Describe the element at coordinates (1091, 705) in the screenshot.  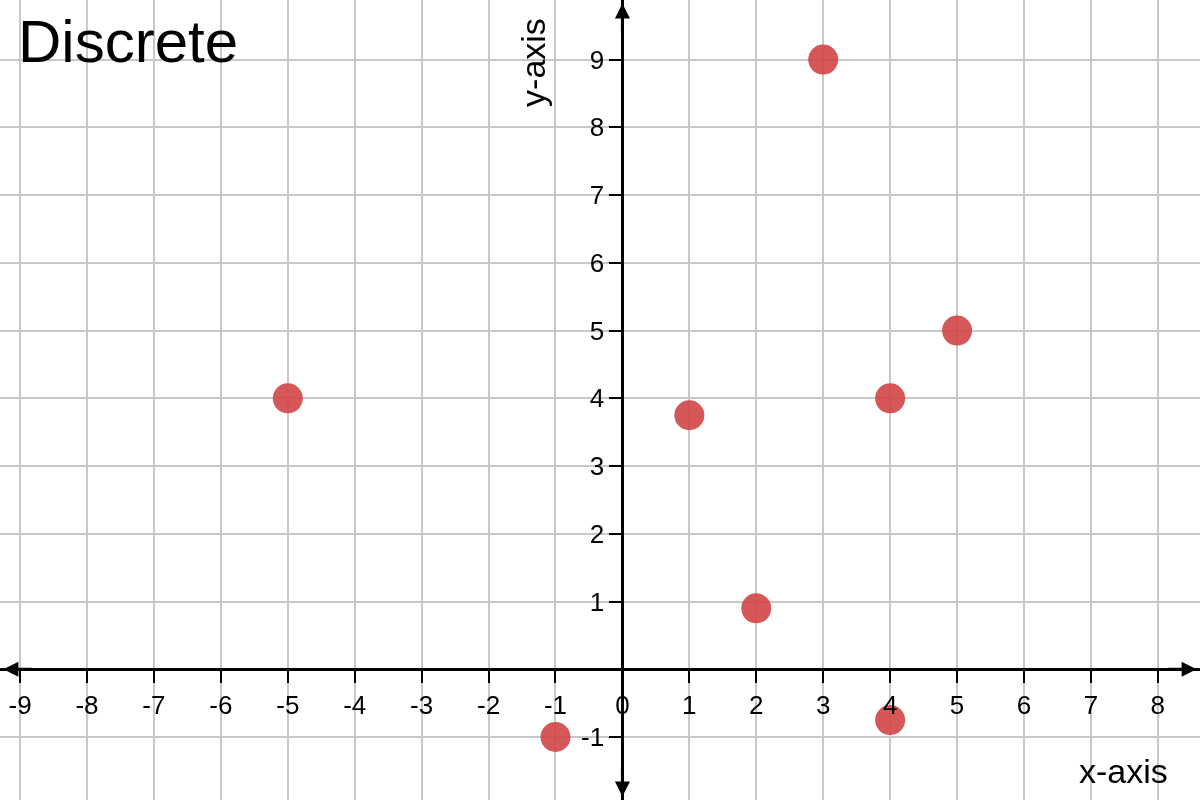
I see `x-tick-label: 7` at that location.